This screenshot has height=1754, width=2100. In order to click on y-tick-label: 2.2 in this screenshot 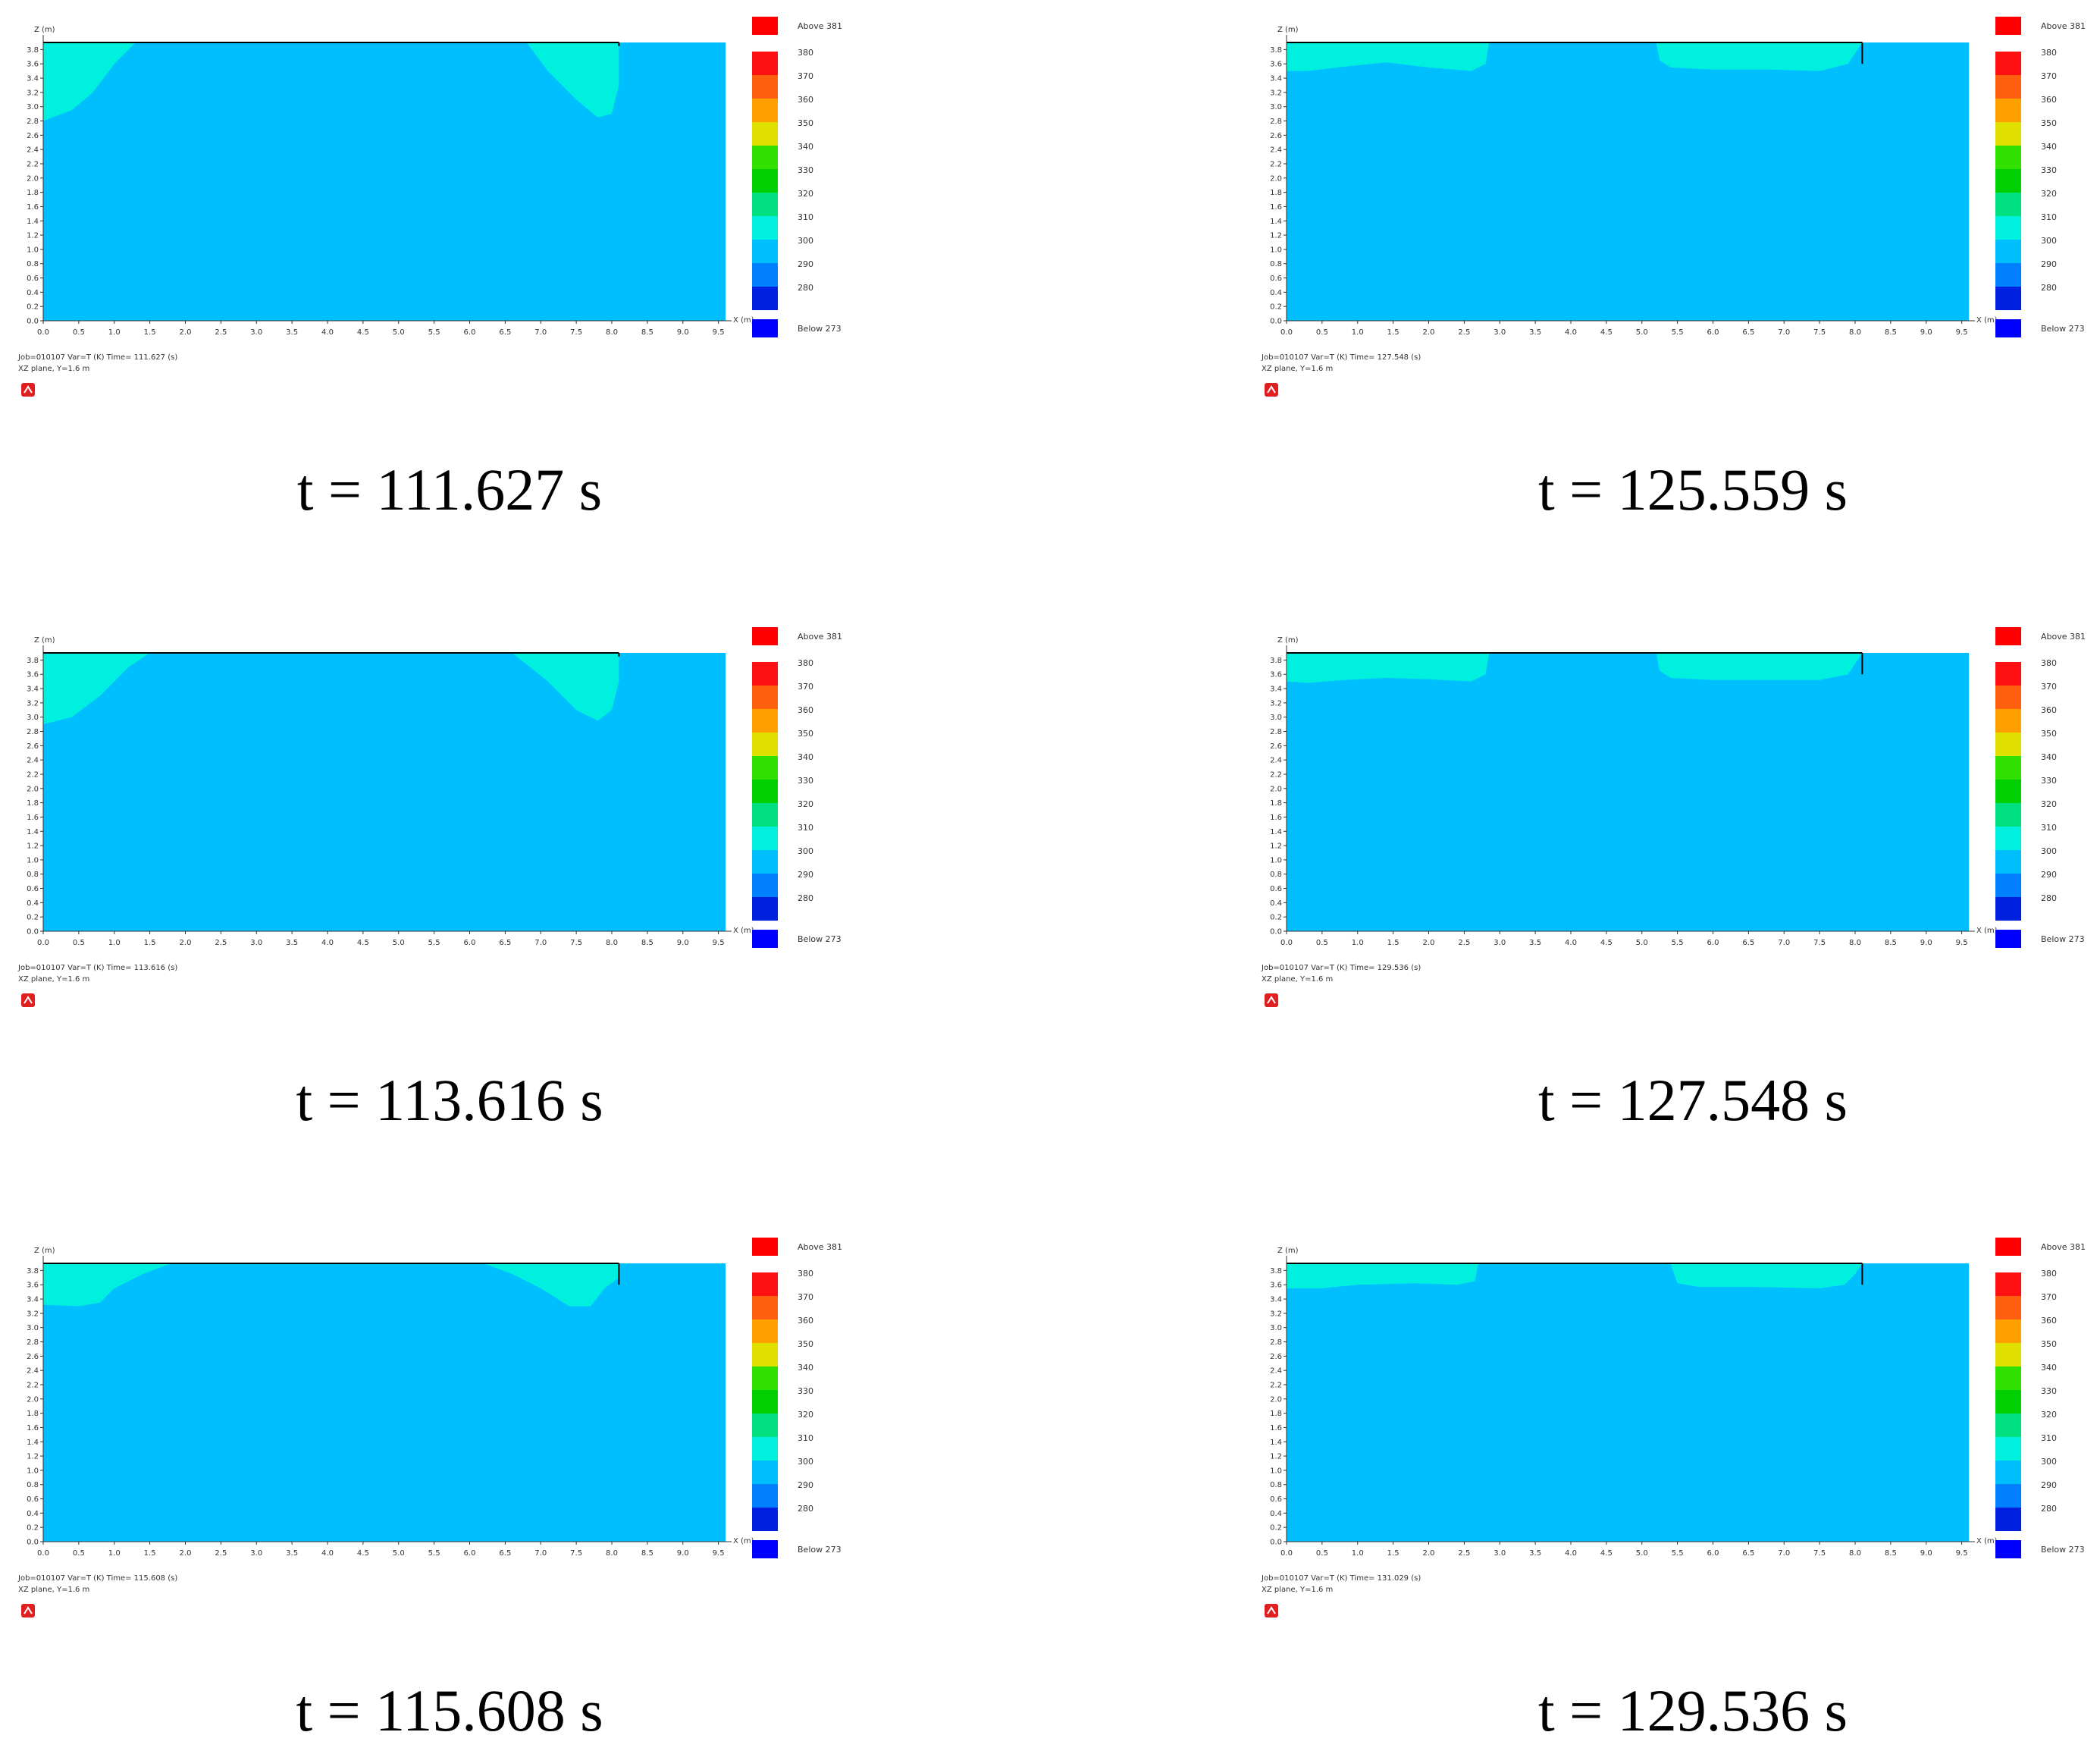, I will do `click(1276, 774)`.